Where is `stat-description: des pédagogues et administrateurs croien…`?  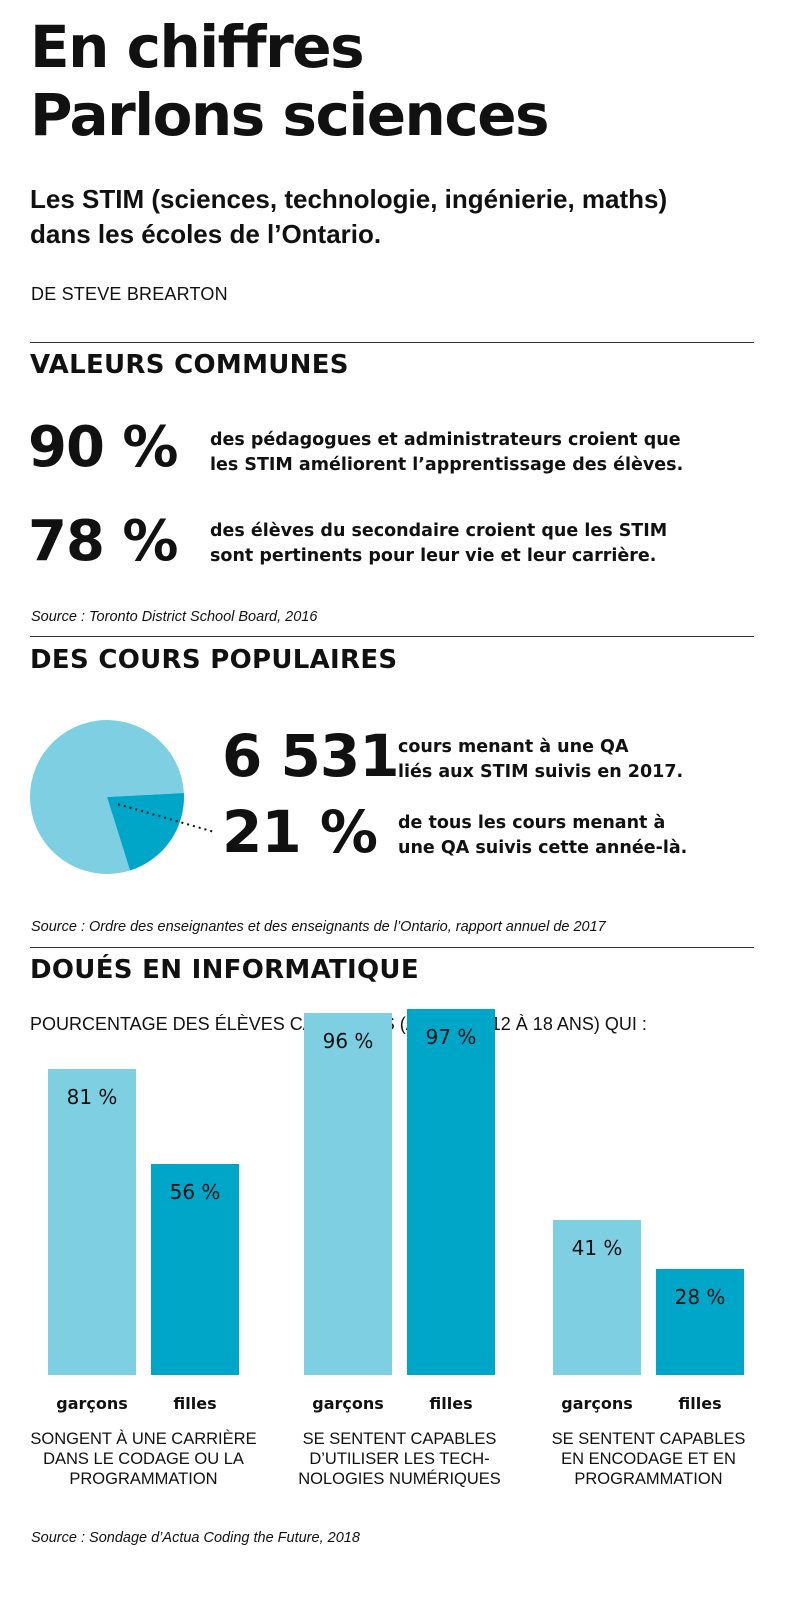 stat-description: des pédagogues et administrateurs croien… is located at coordinates (446, 453).